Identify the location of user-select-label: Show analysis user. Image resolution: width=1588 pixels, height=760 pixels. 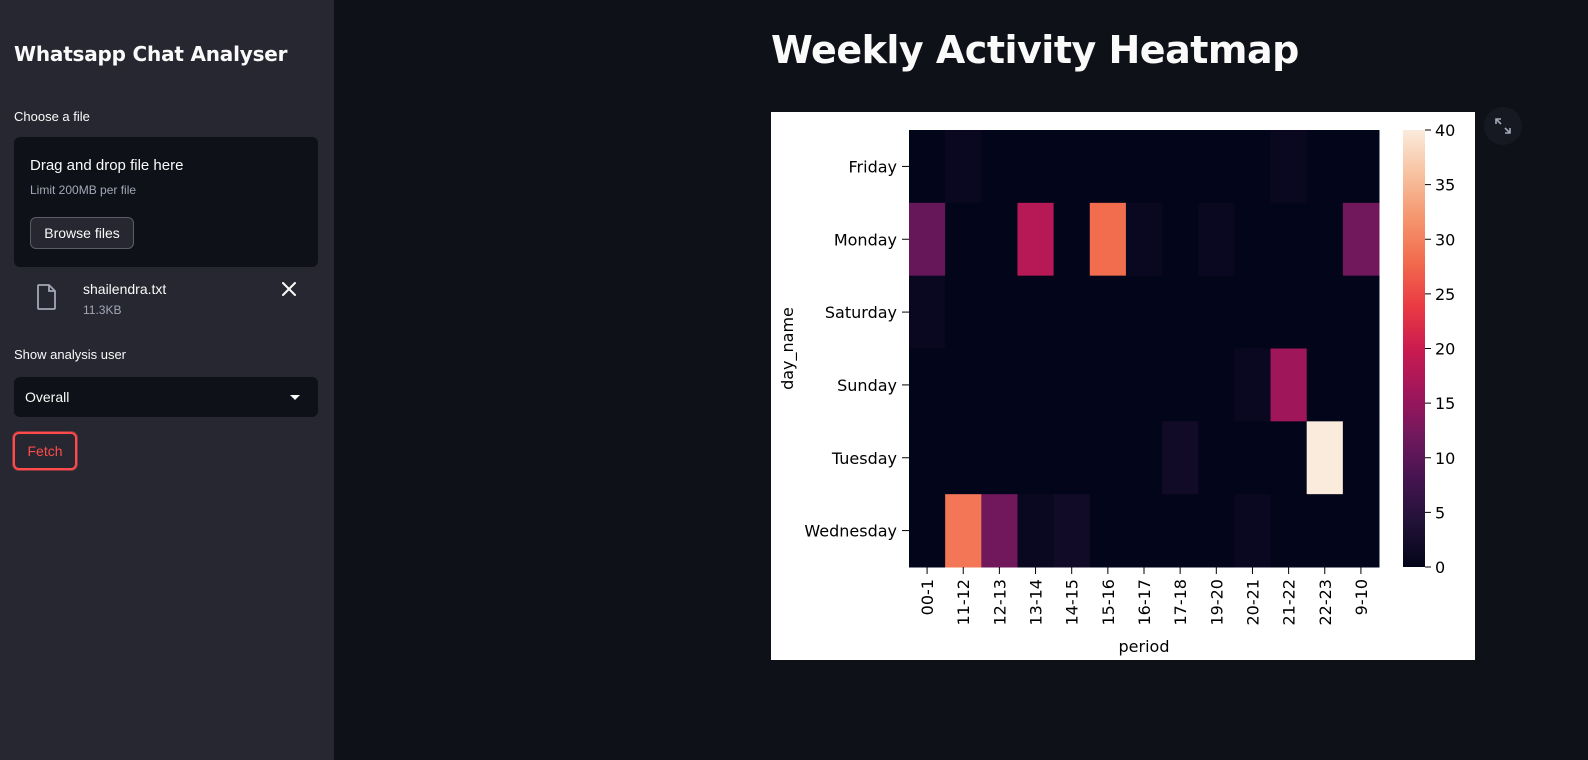
(70, 354).